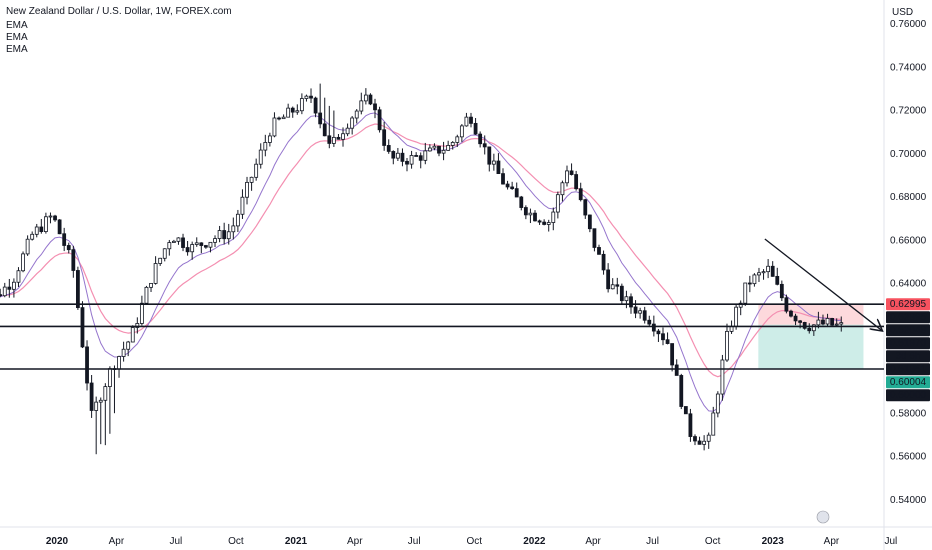 The height and width of the screenshot is (550, 932). I want to click on take-profit-zone, so click(811, 346).